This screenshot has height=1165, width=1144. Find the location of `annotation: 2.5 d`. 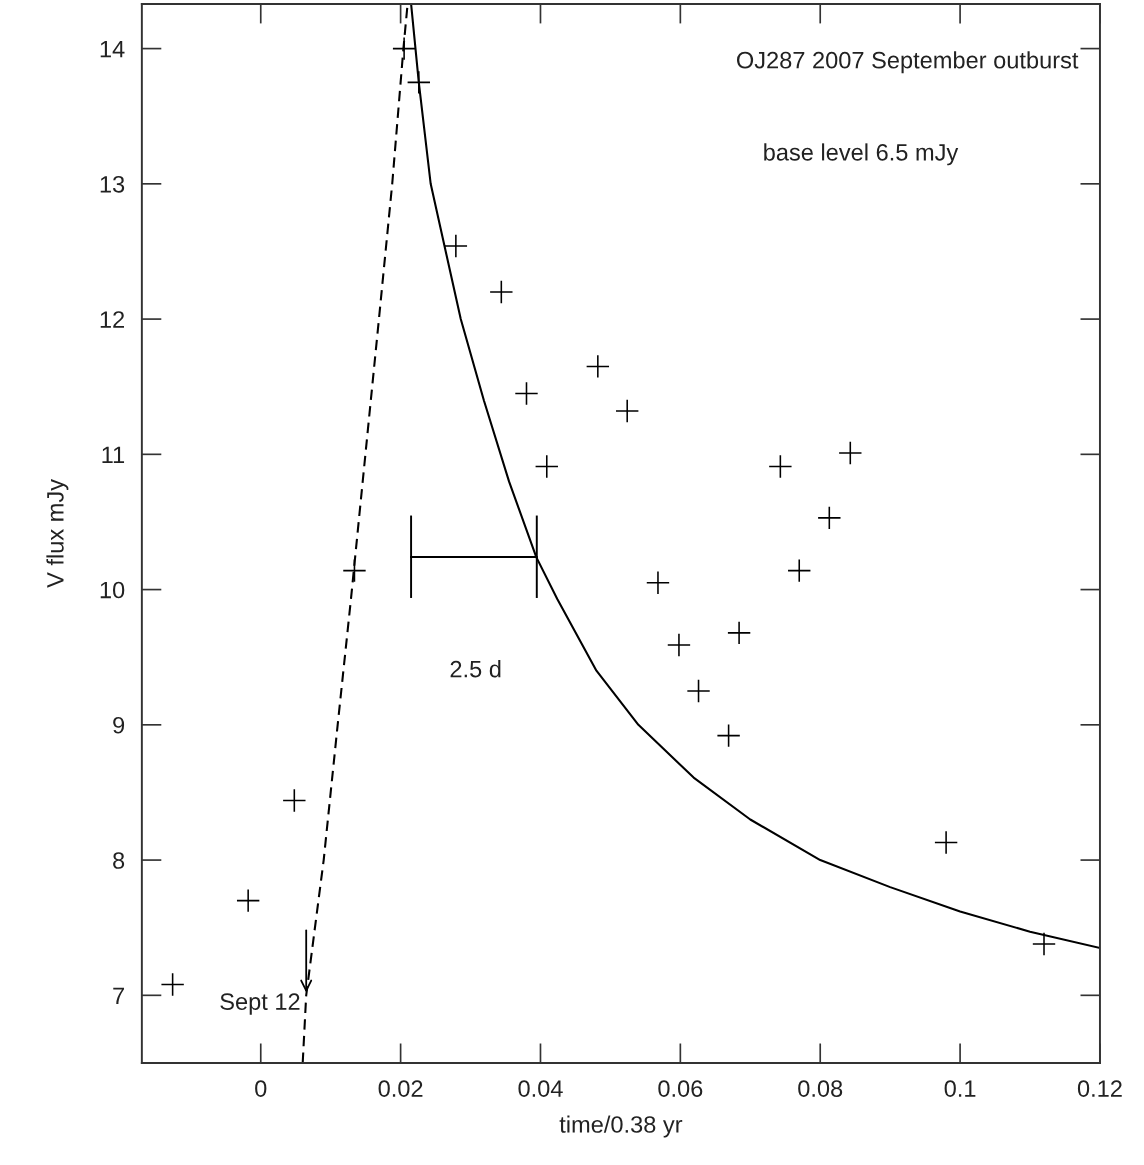

annotation: 2.5 d is located at coordinates (475, 669).